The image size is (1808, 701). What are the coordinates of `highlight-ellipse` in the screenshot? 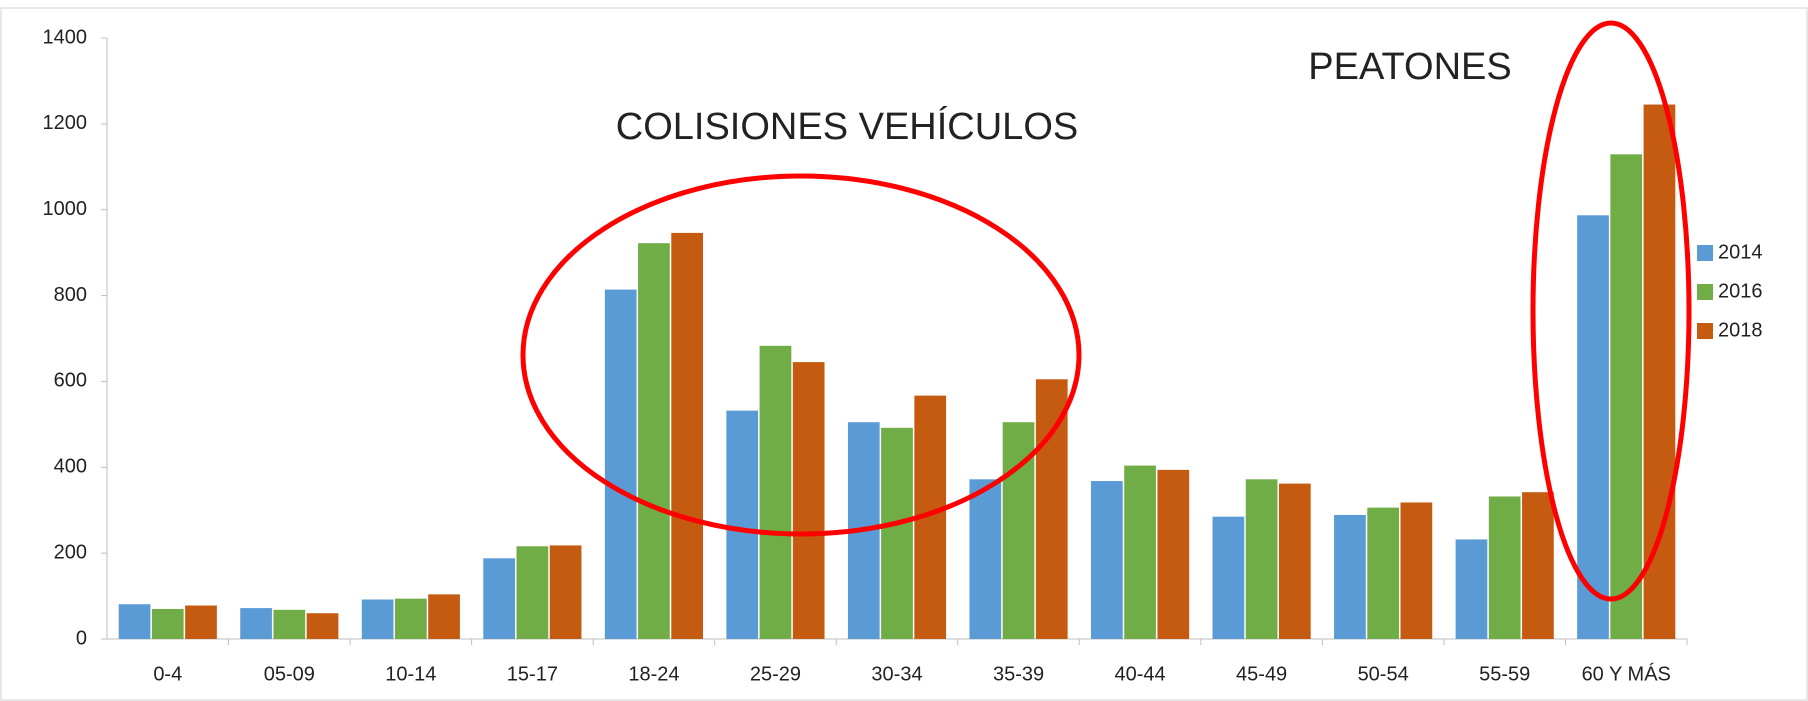 It's located at (1611, 311).